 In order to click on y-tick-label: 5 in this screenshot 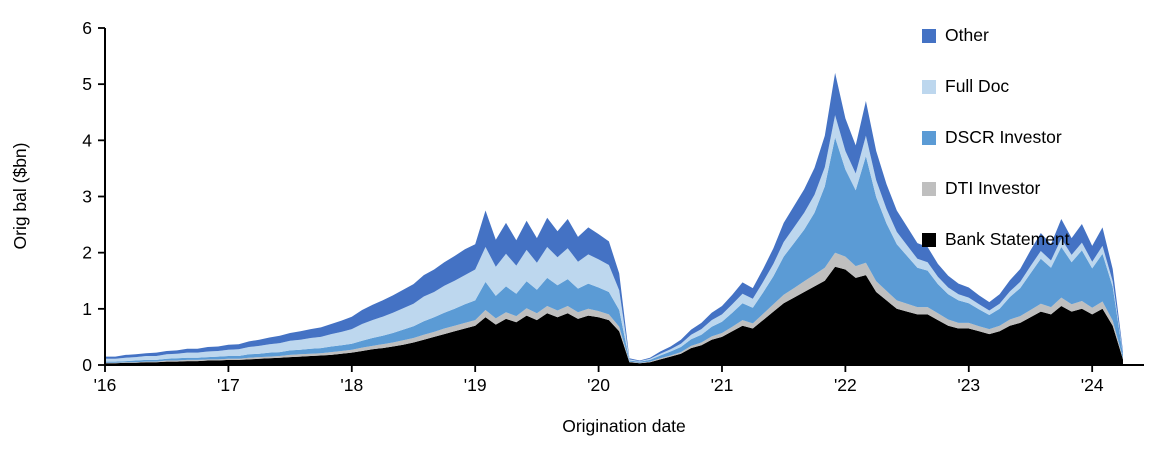, I will do `click(87, 84)`.